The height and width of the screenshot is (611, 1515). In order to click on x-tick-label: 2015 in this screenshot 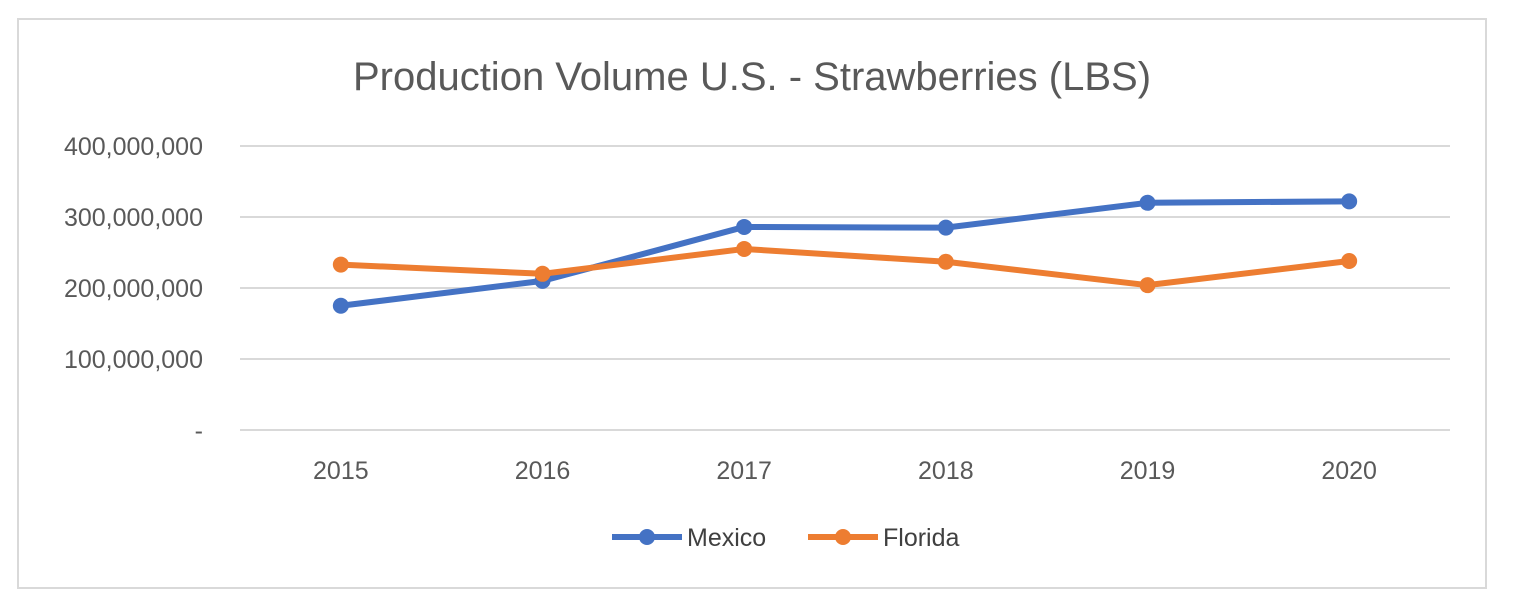, I will do `click(341, 471)`.